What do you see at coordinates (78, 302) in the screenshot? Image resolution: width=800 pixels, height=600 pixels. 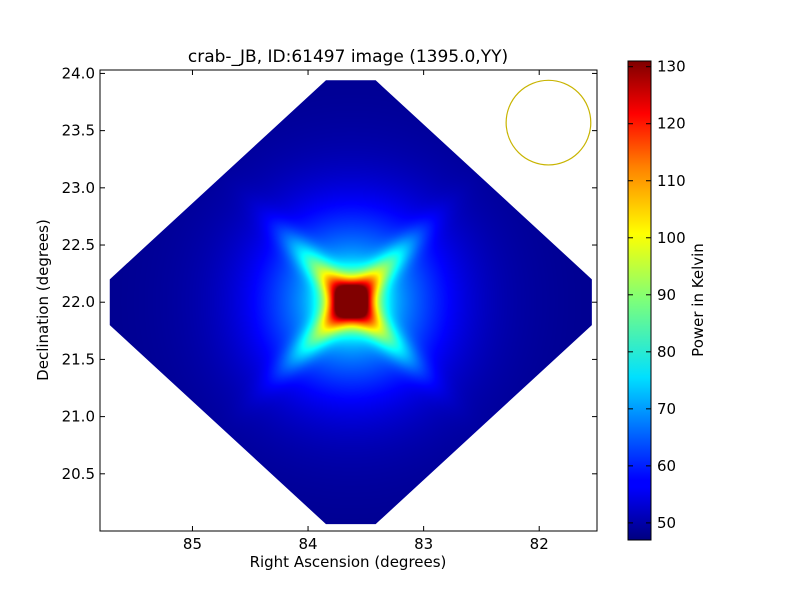 I see `y-tick-label: 22.0` at bounding box center [78, 302].